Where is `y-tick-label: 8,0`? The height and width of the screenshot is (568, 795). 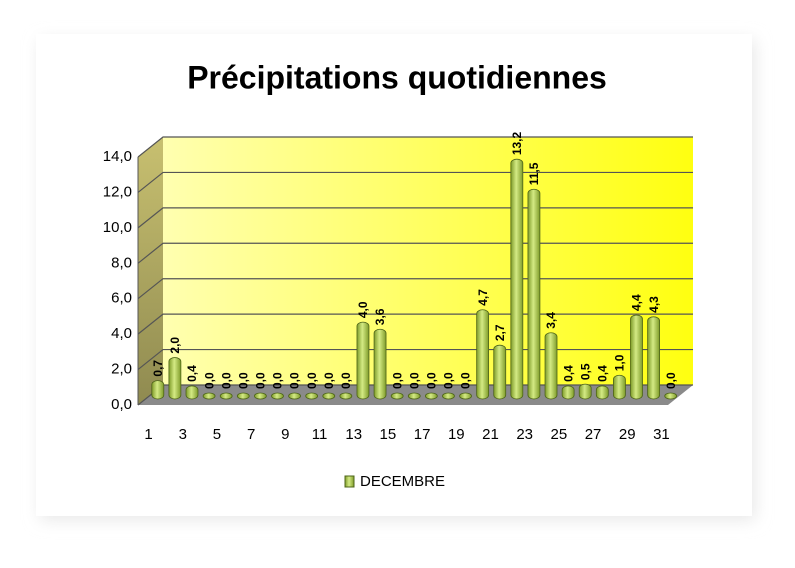 y-tick-label: 8,0 is located at coordinates (121, 262).